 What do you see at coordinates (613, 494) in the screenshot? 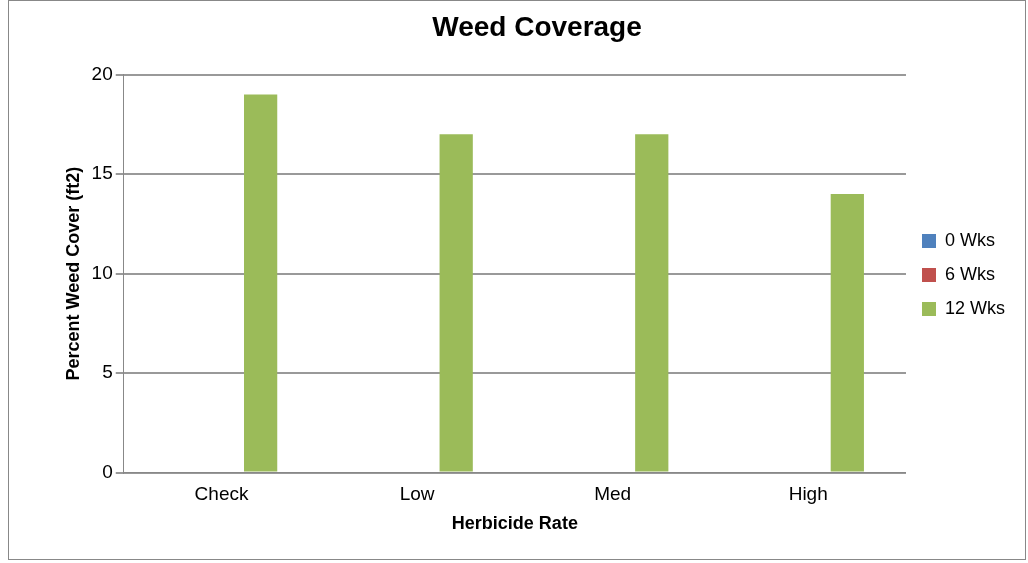
I see `x-tick-label: Med` at bounding box center [613, 494].